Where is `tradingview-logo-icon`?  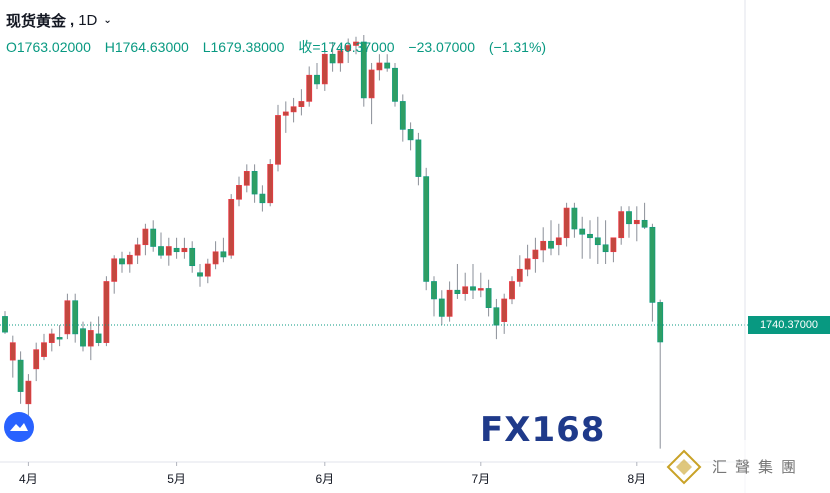 tradingview-logo-icon is located at coordinates (19, 427).